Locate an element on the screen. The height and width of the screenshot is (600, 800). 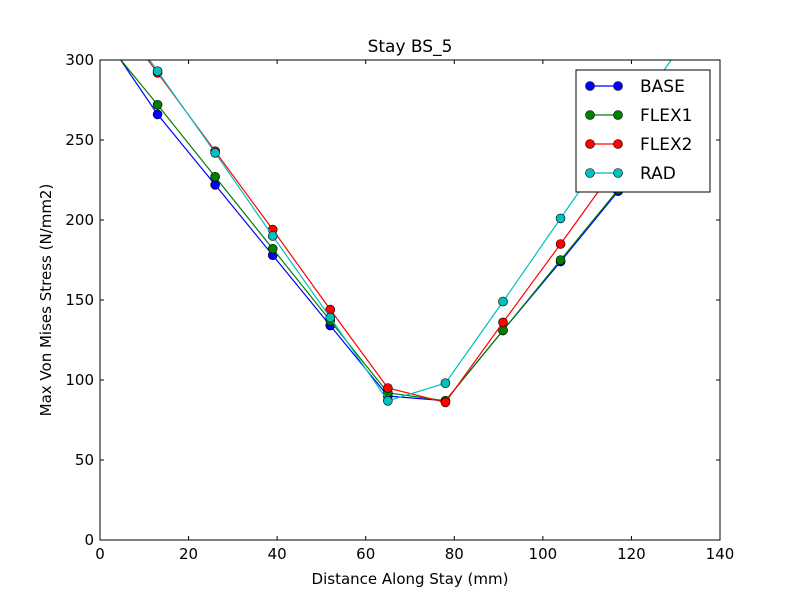
legend-entry-base: BASE is located at coordinates (635, 87).